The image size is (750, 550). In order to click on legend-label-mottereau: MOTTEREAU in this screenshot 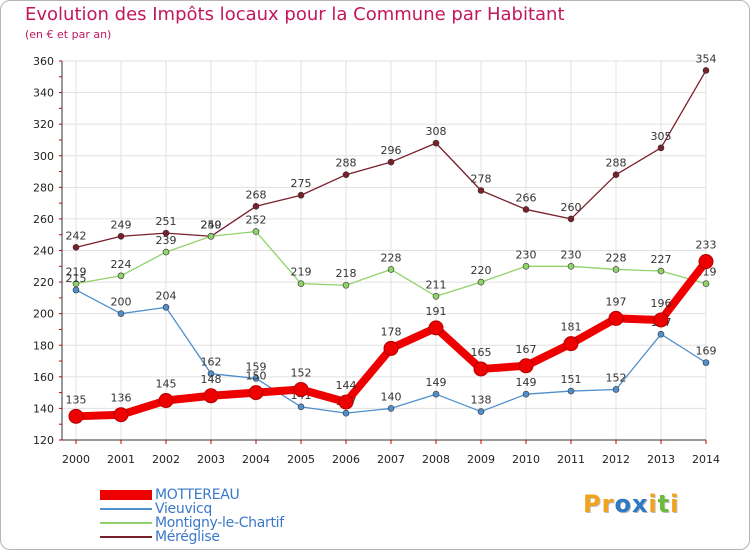, I will do `click(197, 495)`.